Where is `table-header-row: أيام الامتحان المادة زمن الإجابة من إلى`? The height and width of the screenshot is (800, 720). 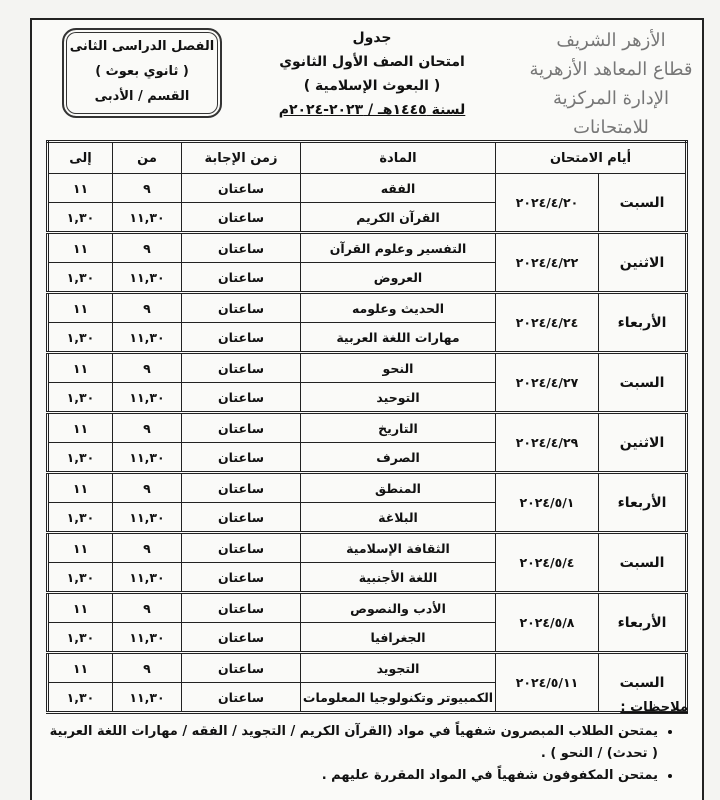 table-header-row: أيام الامتحان المادة زمن الإجابة من إلى is located at coordinates (367, 157).